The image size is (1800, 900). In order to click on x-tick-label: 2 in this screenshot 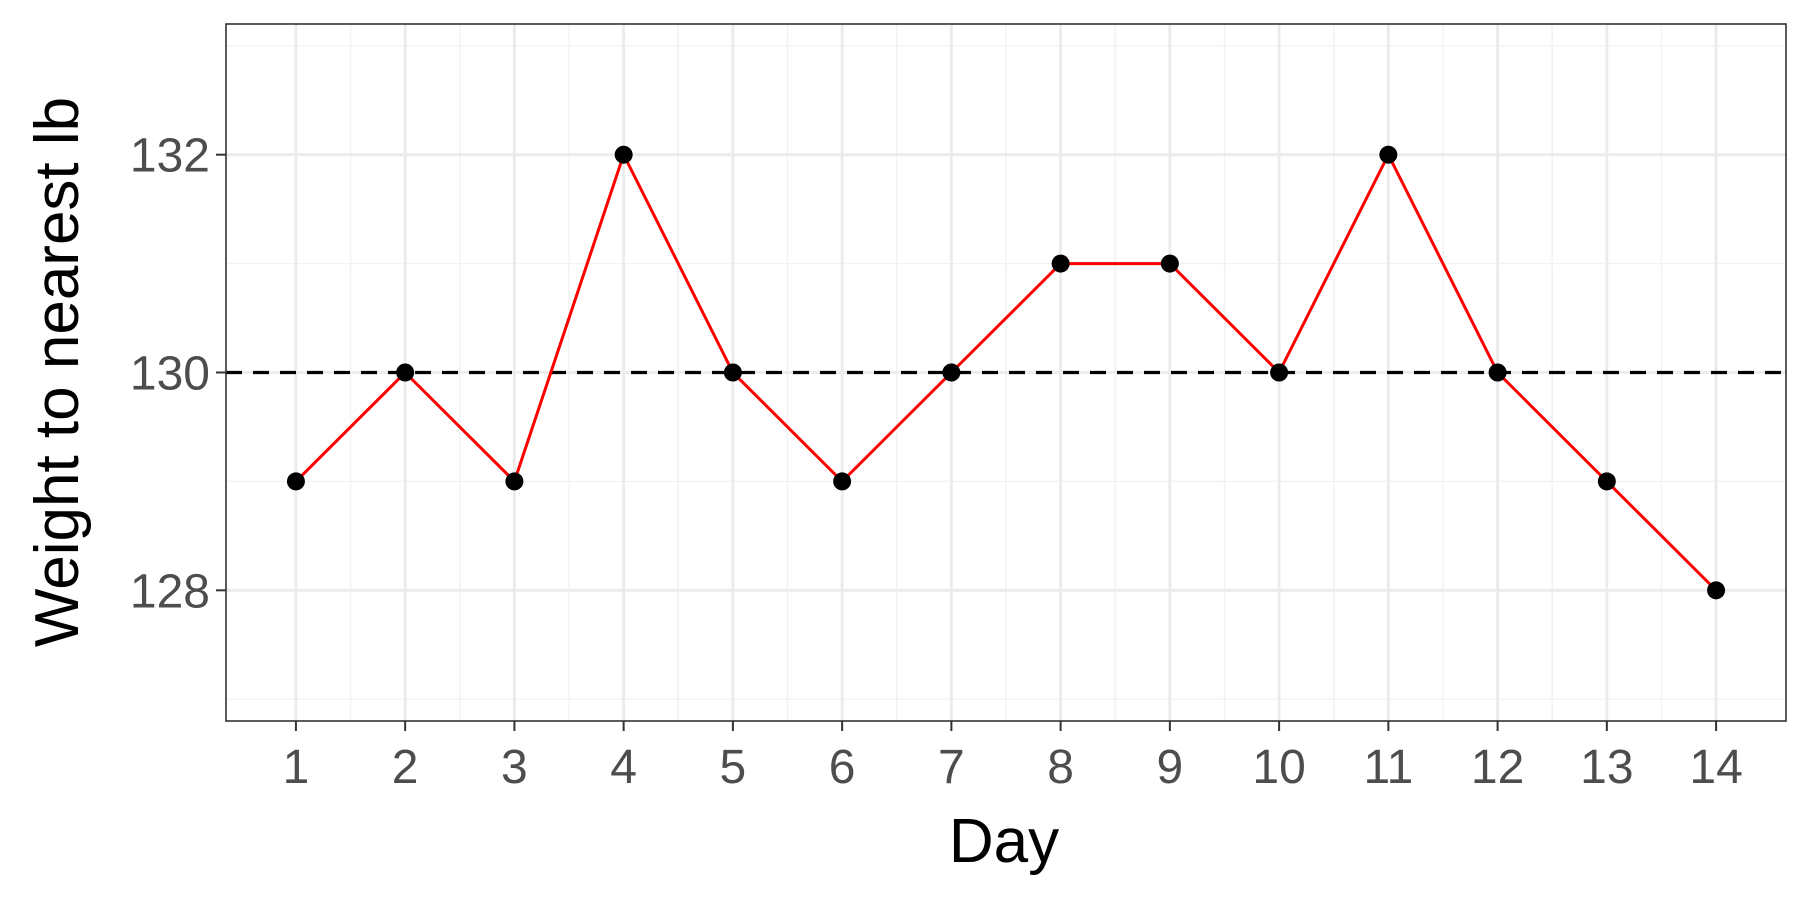, I will do `click(405, 767)`.